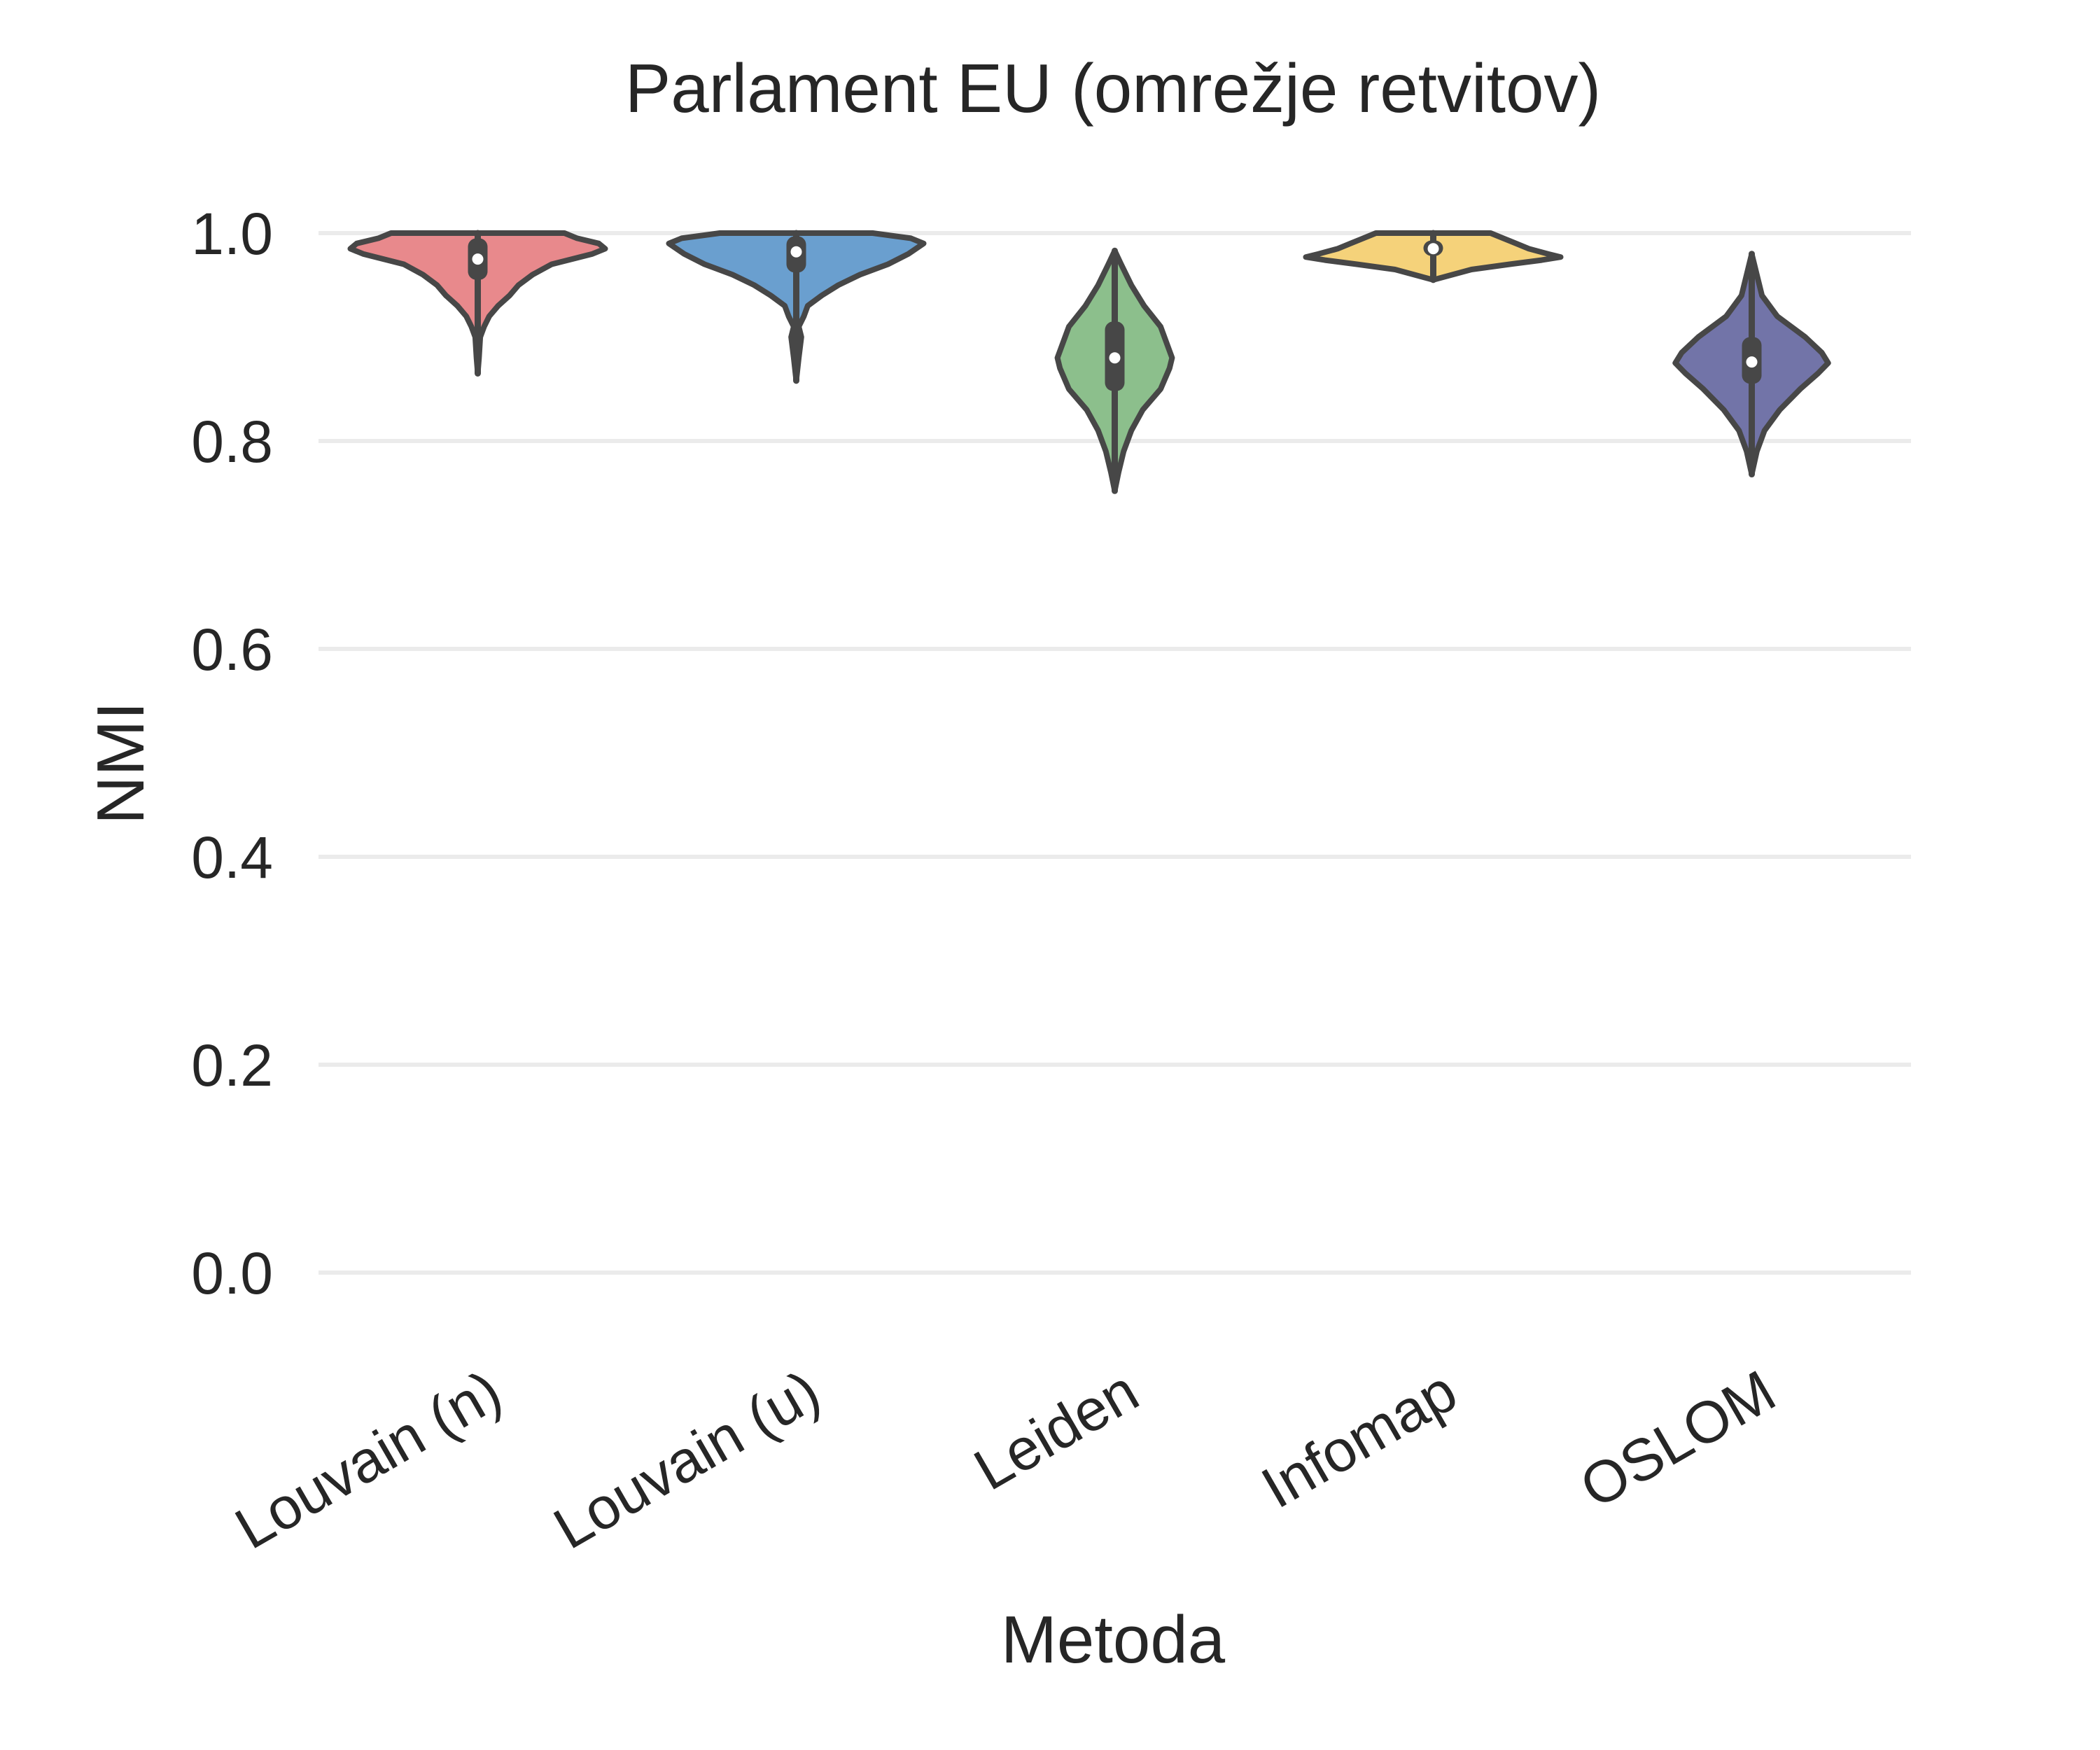  I want to click on violins, so click(1089, 362).